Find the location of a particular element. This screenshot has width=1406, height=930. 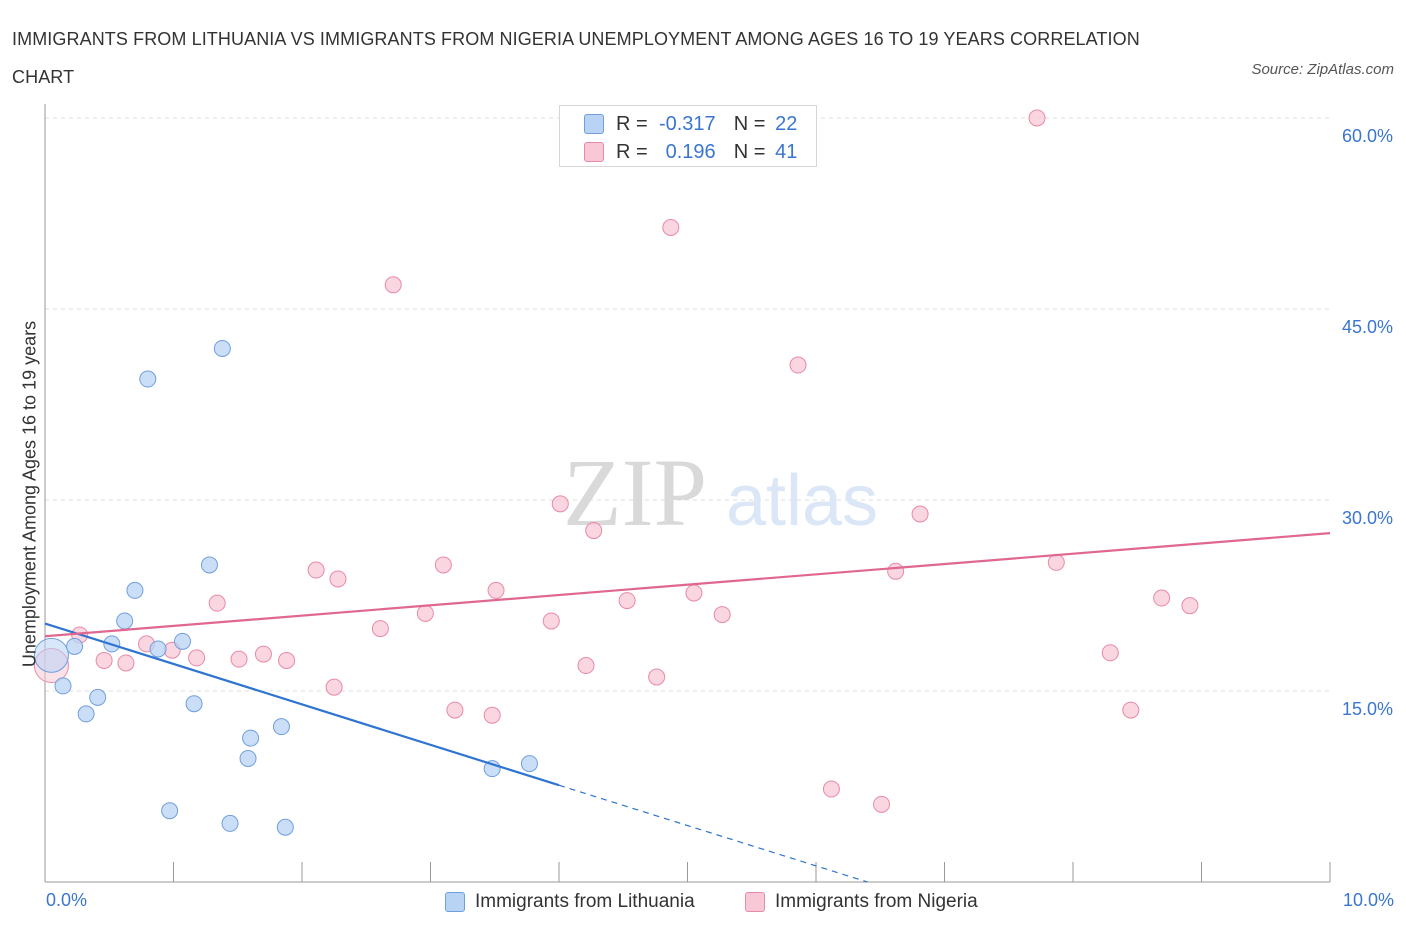

y-tick-label: 45.0% is located at coordinates (1367, 327).